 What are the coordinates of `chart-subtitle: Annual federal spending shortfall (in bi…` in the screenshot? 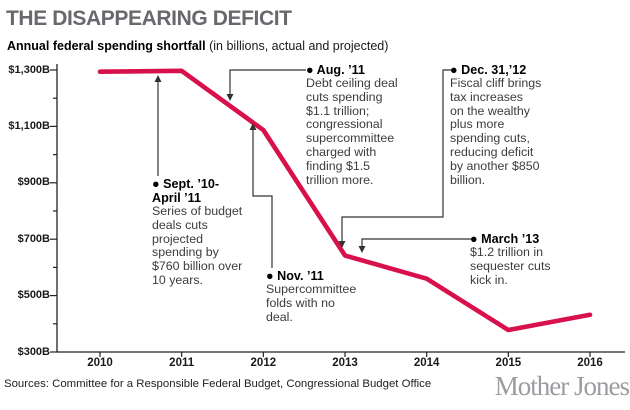 It's located at (197, 46).